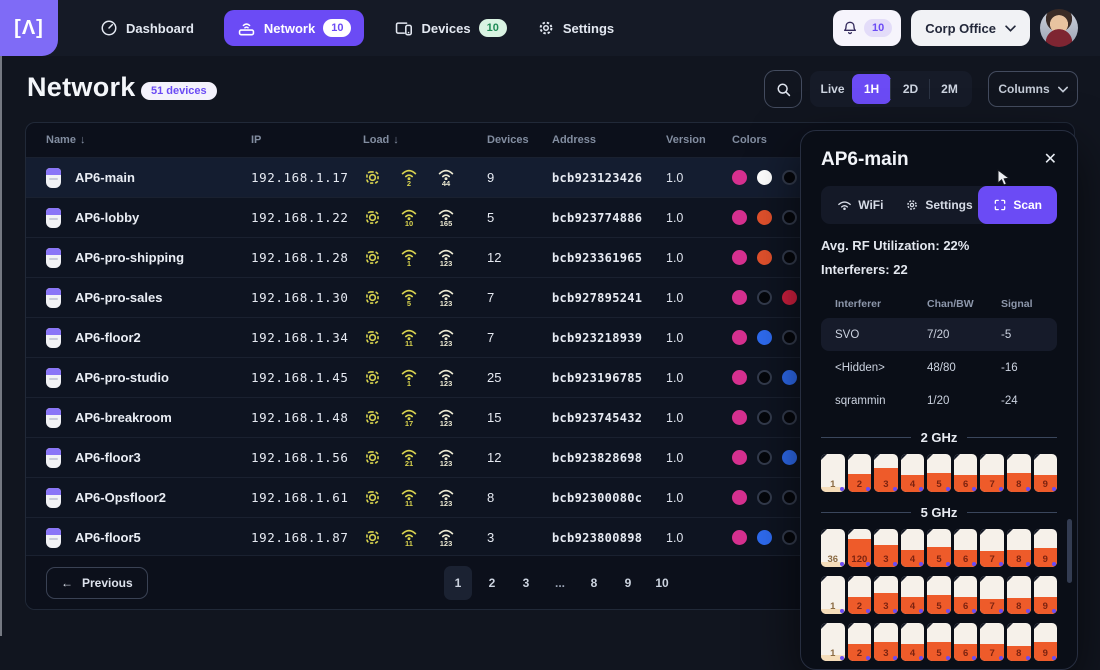 The width and height of the screenshot is (1100, 670). What do you see at coordinates (508, 140) in the screenshot?
I see `column-header-devices: Devices` at bounding box center [508, 140].